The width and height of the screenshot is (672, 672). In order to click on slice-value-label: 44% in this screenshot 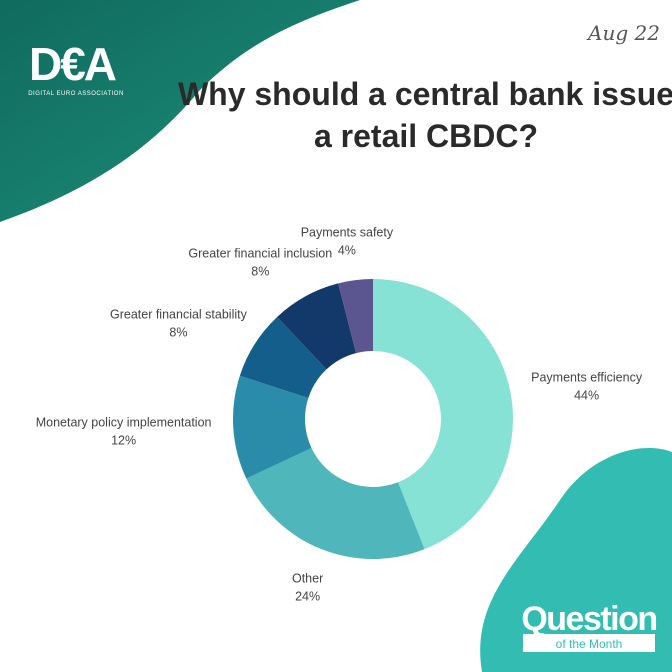, I will do `click(586, 395)`.